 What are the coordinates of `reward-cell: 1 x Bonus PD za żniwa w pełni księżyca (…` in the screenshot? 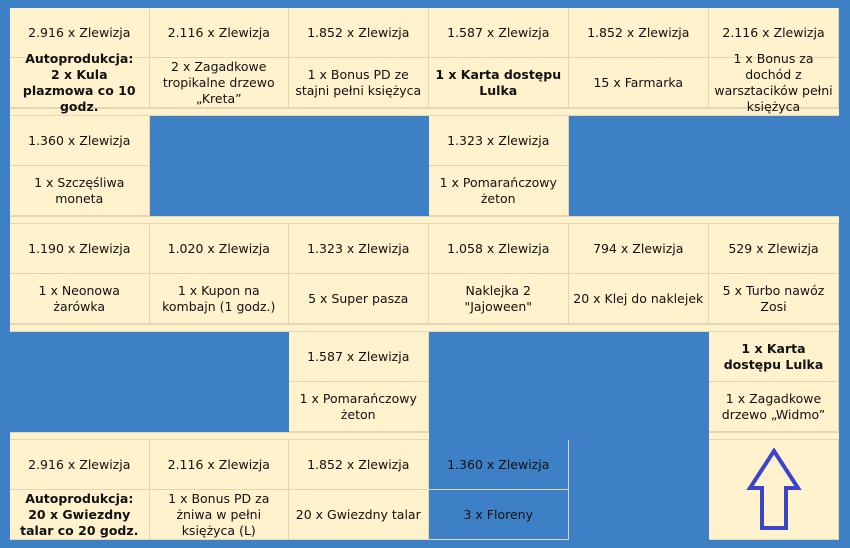 It's located at (219, 515).